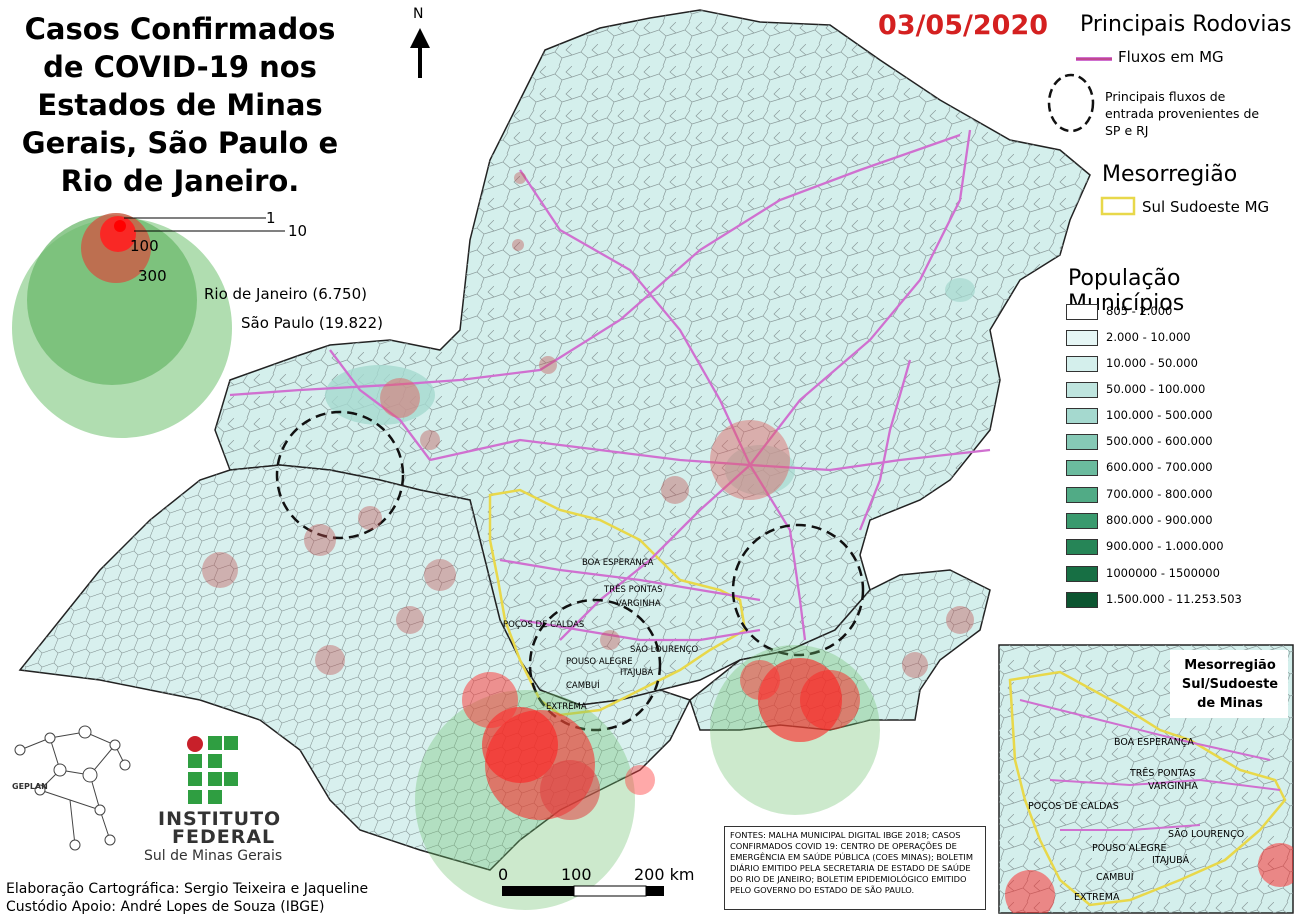  Describe the element at coordinates (583, 686) in the screenshot. I see `city-label: CAMBUÍ` at that location.